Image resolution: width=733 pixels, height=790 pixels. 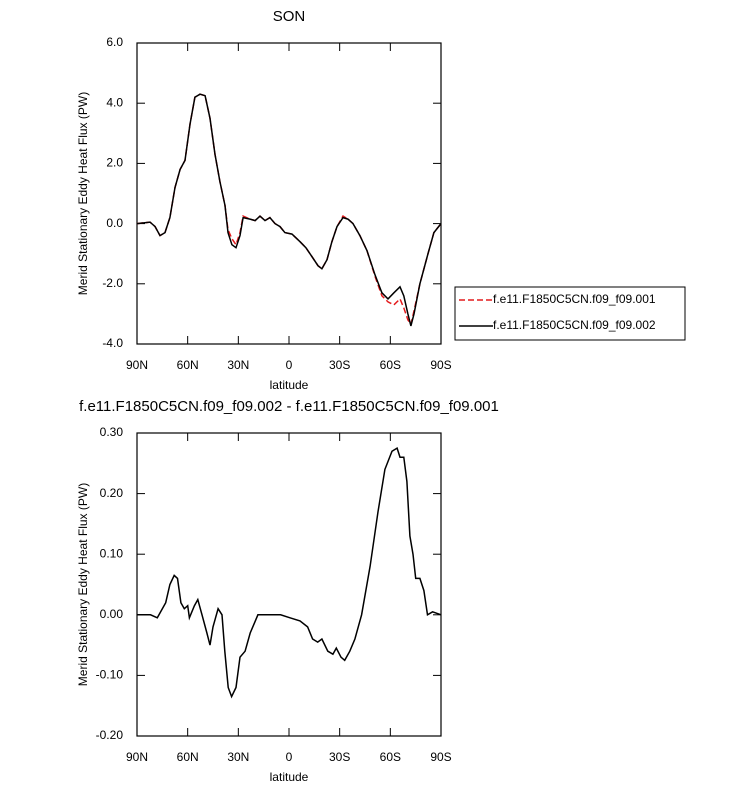 I want to click on legend-box, so click(x=570, y=313).